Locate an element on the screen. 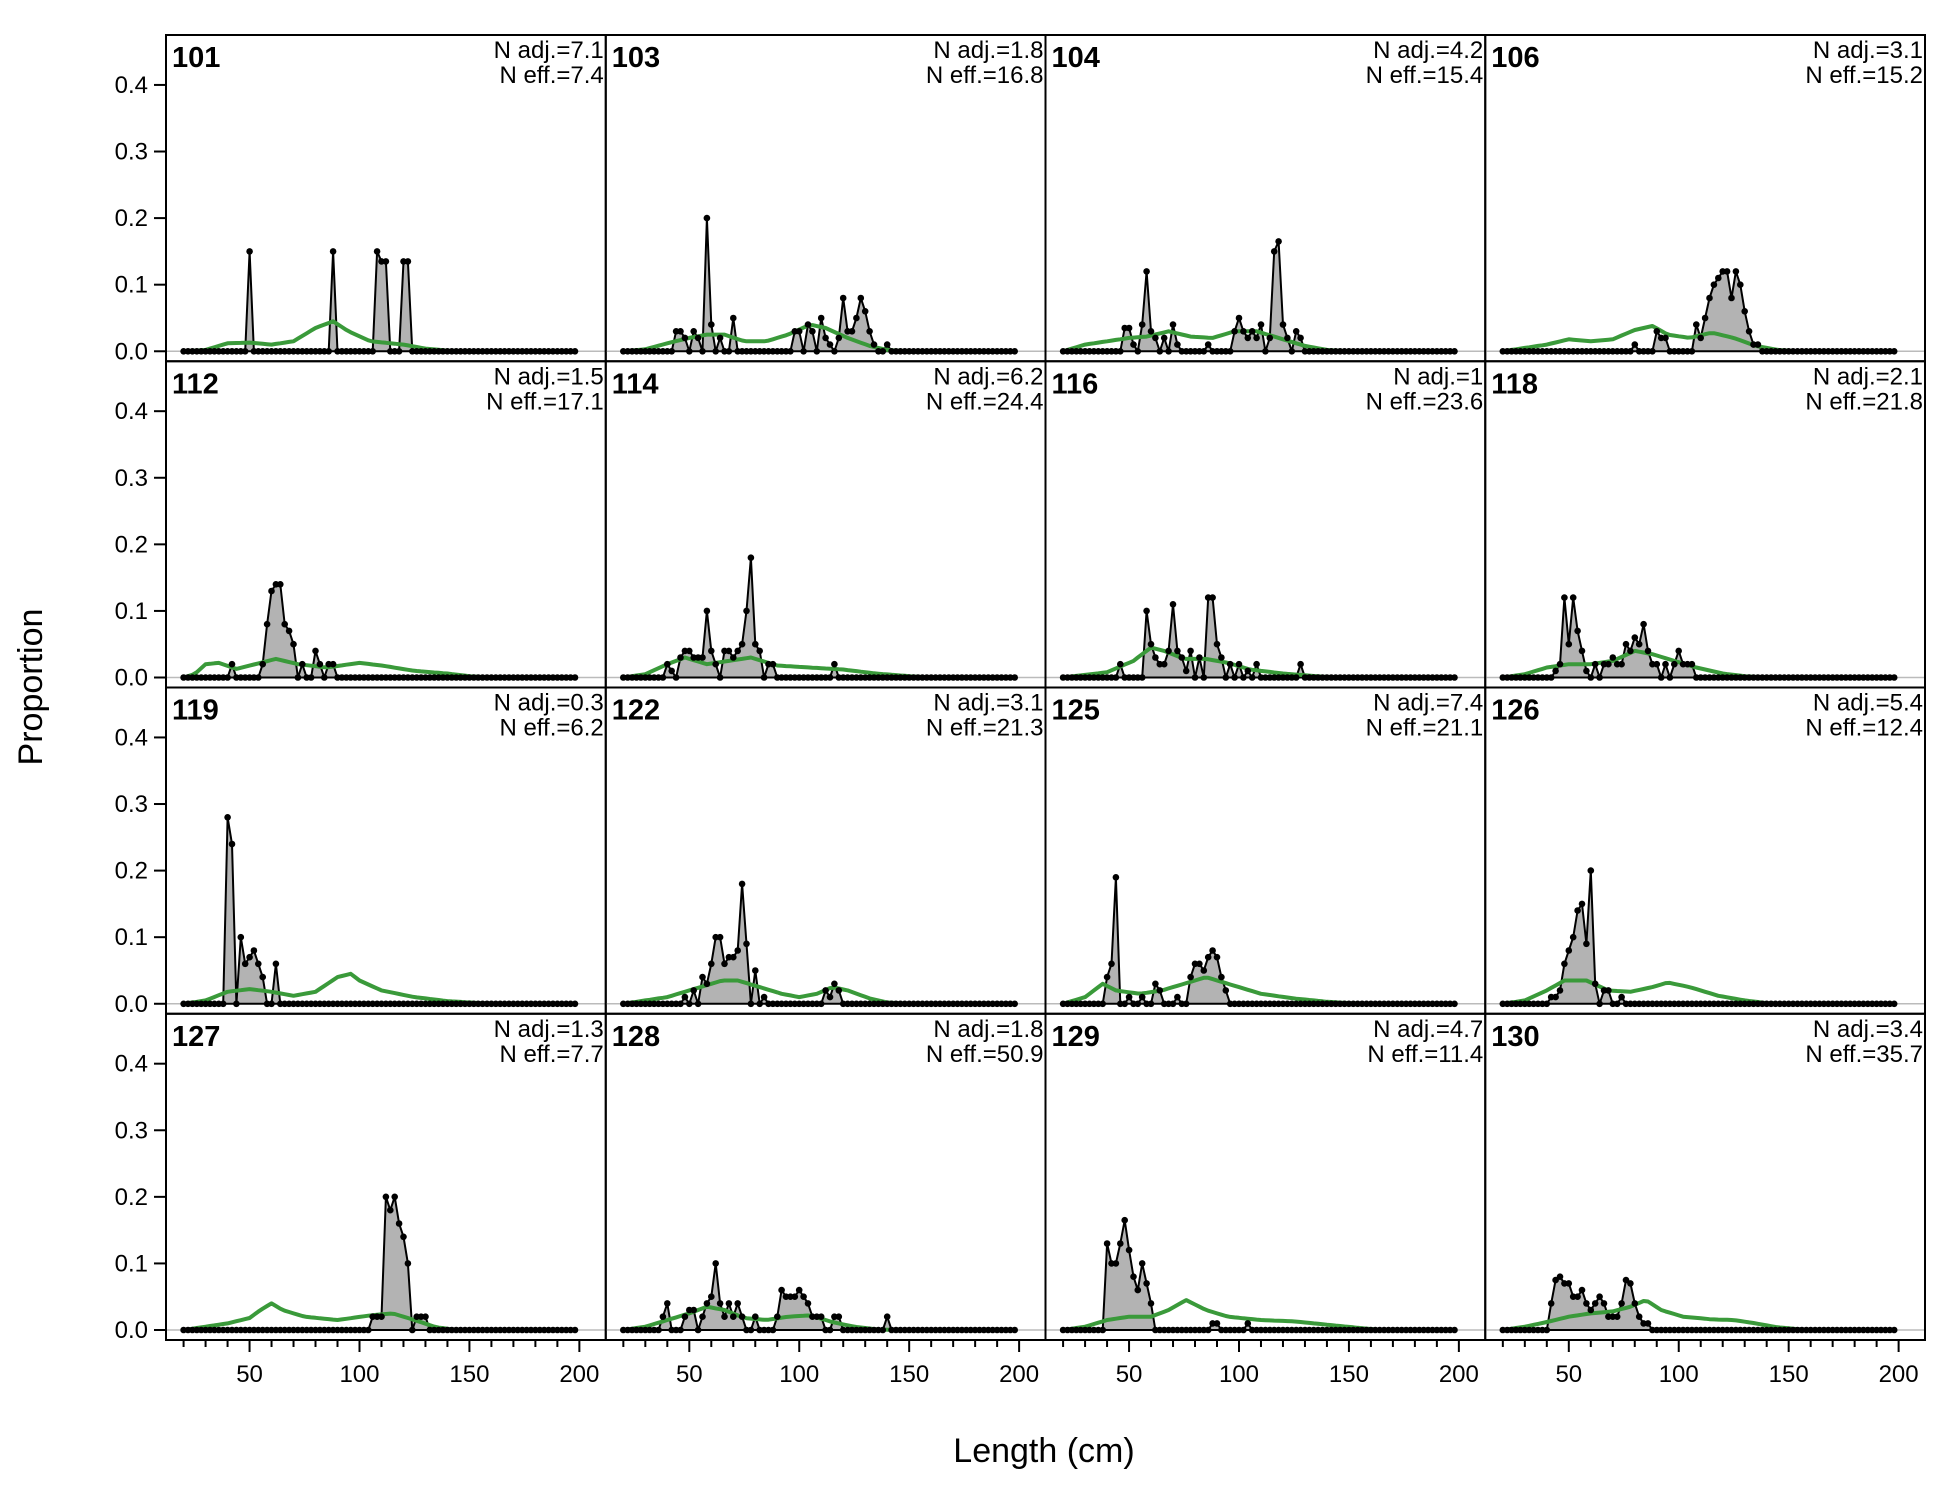 The width and height of the screenshot is (1950, 1500). n-eff-label: N eff.=21.8 is located at coordinates (1864, 401).